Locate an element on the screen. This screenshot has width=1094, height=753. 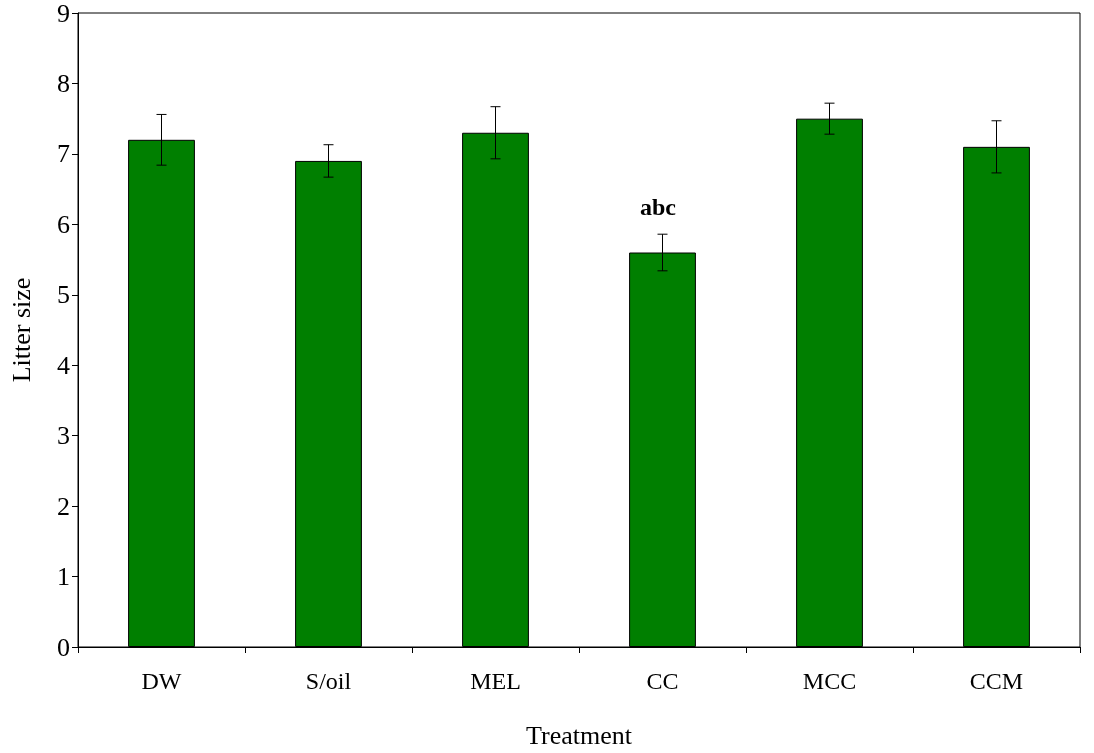
x-tick-label: CC is located at coordinates (662, 681).